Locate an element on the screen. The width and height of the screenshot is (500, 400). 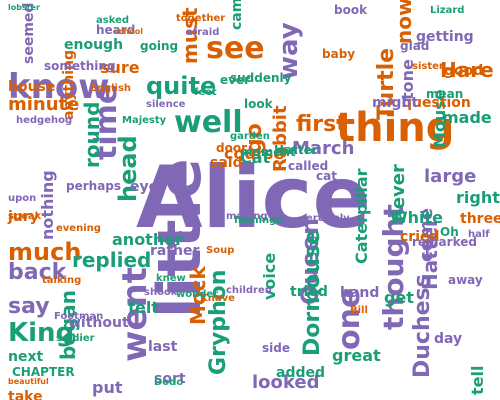
word-first: first is located at coordinates (321, 124).